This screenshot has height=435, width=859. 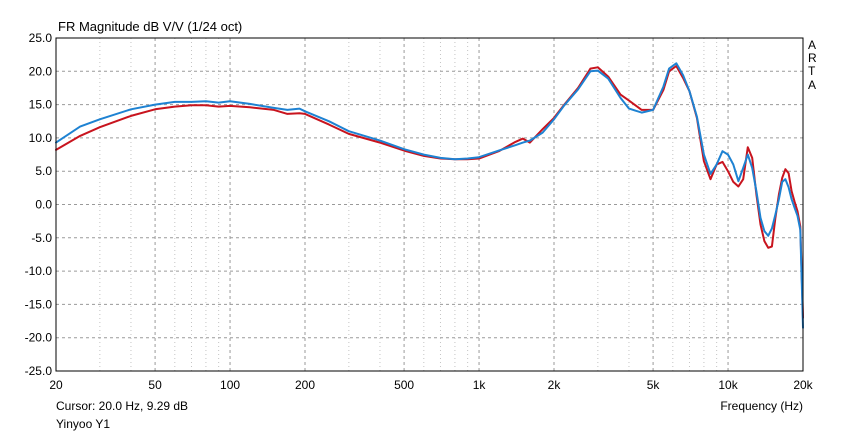 I want to click on x-tick-label: 200, so click(x=305, y=385).